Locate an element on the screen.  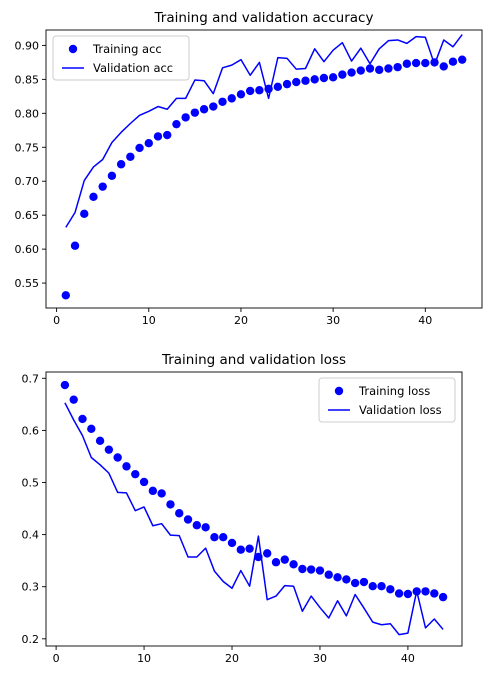
loss-x-tick-label: 40 is located at coordinates (408, 658).